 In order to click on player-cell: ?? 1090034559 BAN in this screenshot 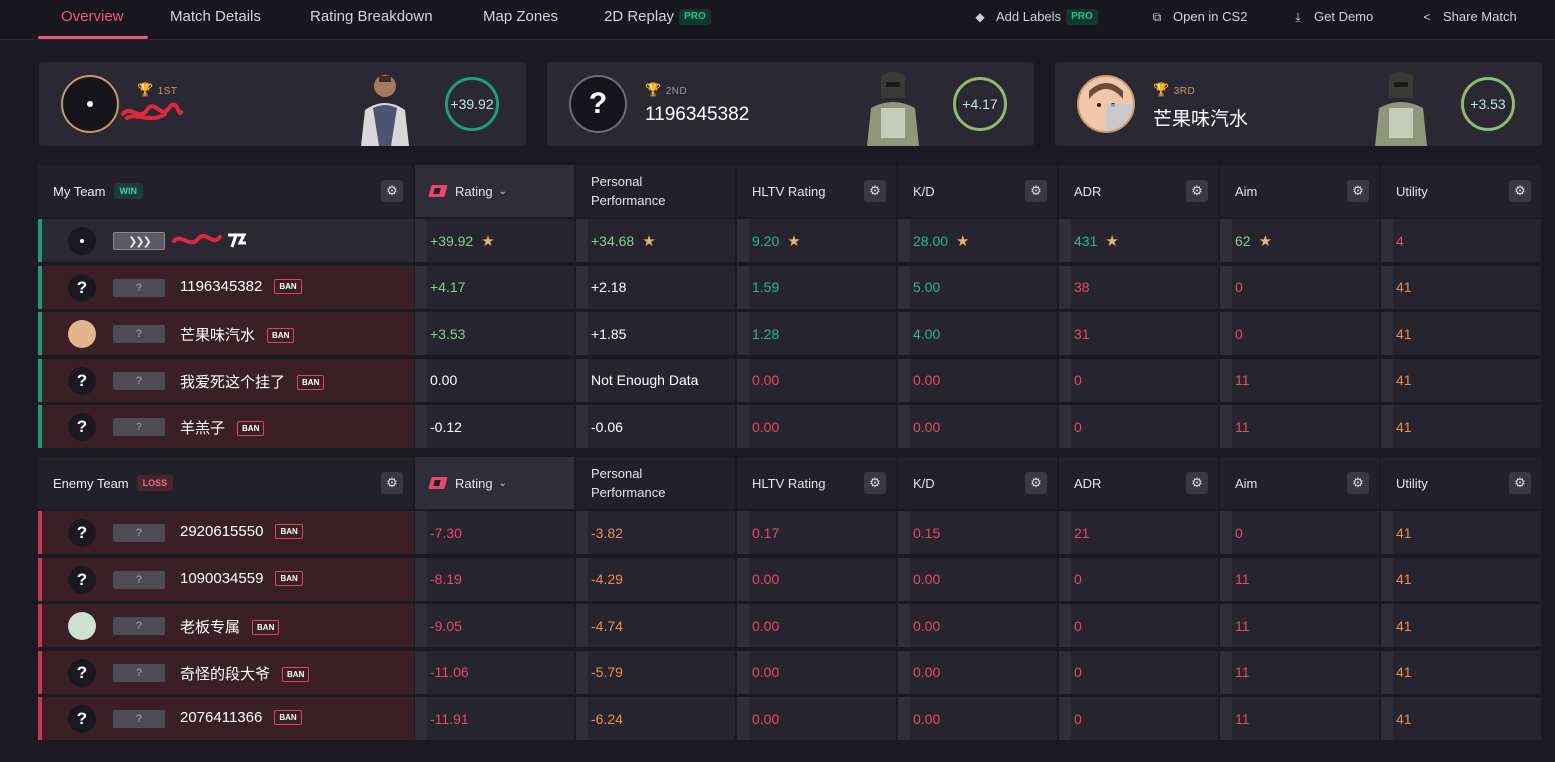, I will do `click(226, 579)`.